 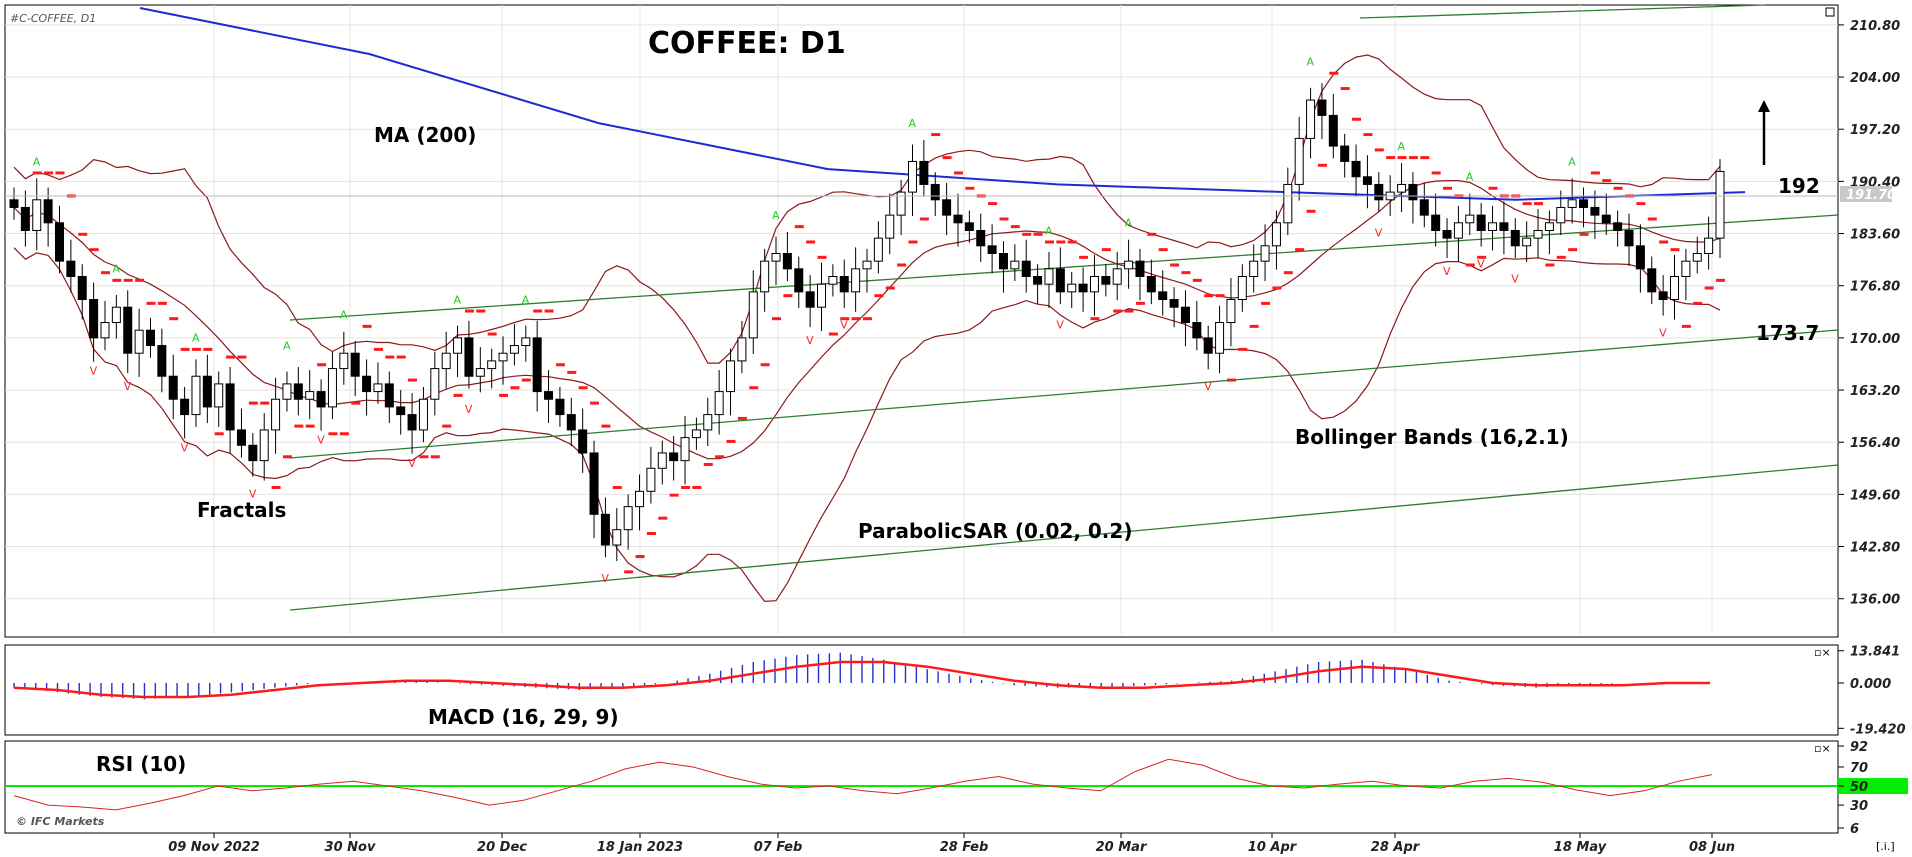 What do you see at coordinates (1799, 186) in the screenshot?
I see `target-up-label: 192` at bounding box center [1799, 186].